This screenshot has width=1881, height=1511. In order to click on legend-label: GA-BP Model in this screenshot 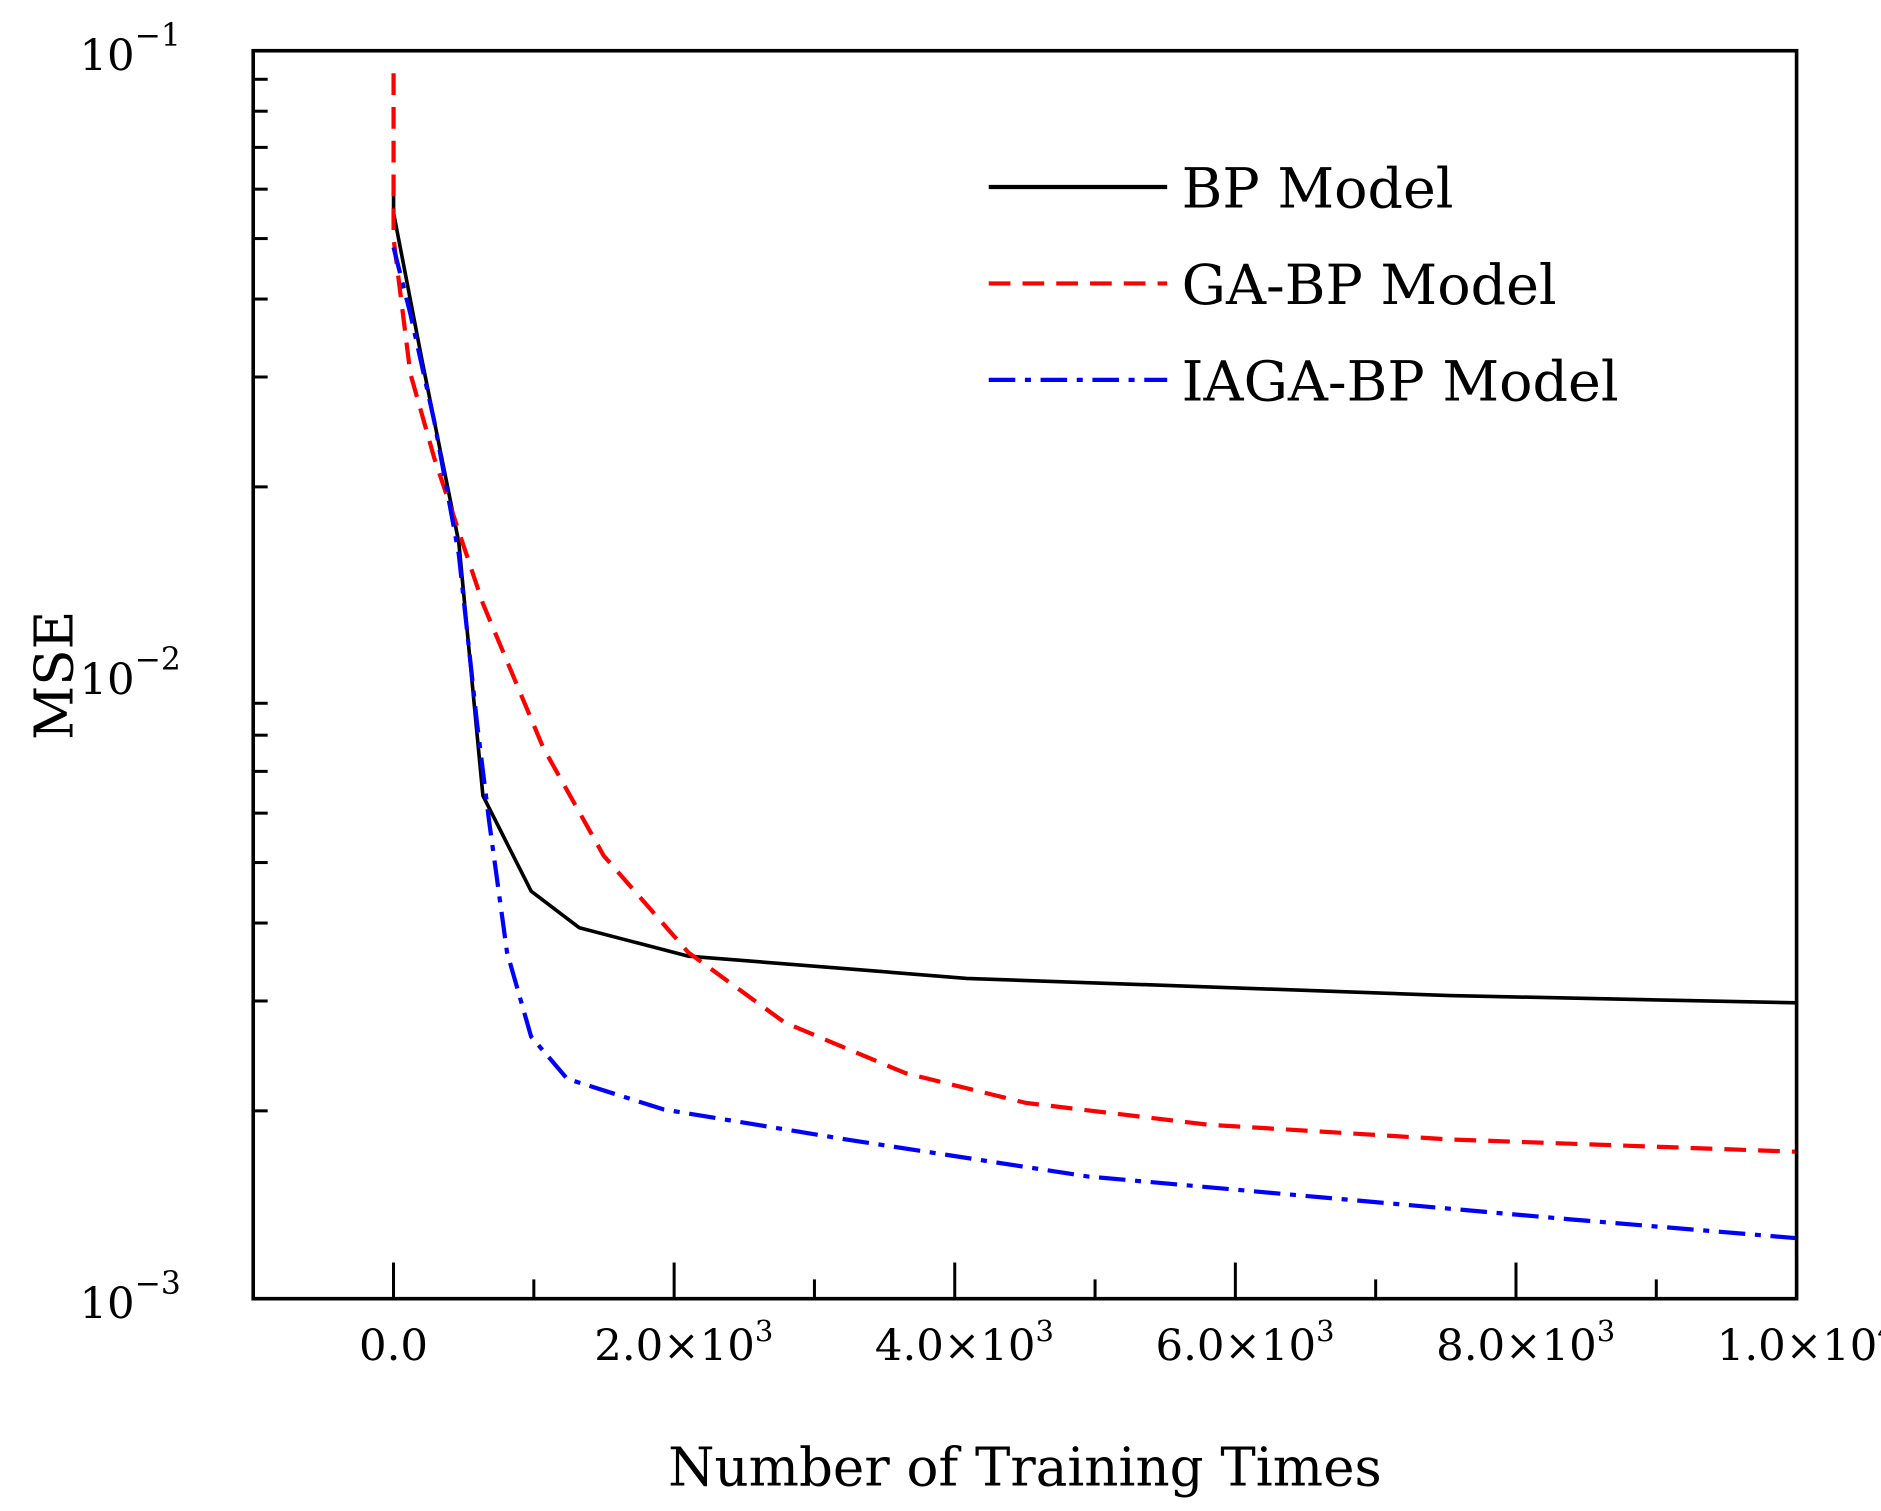, I will do `click(1369, 286)`.